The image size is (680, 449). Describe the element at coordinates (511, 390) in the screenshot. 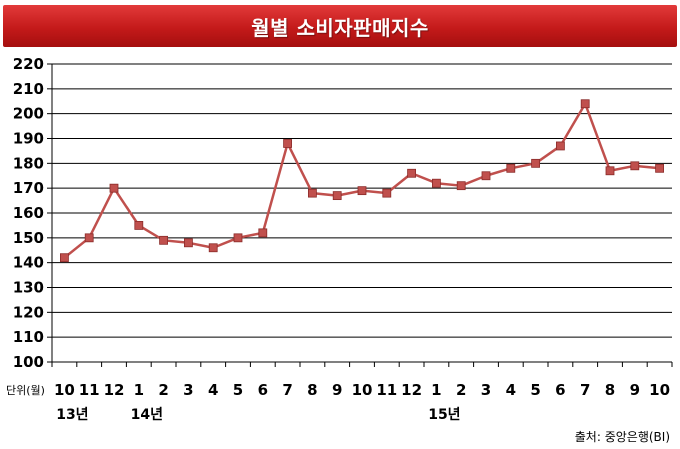

I see `x-tick-label-18: 4` at that location.